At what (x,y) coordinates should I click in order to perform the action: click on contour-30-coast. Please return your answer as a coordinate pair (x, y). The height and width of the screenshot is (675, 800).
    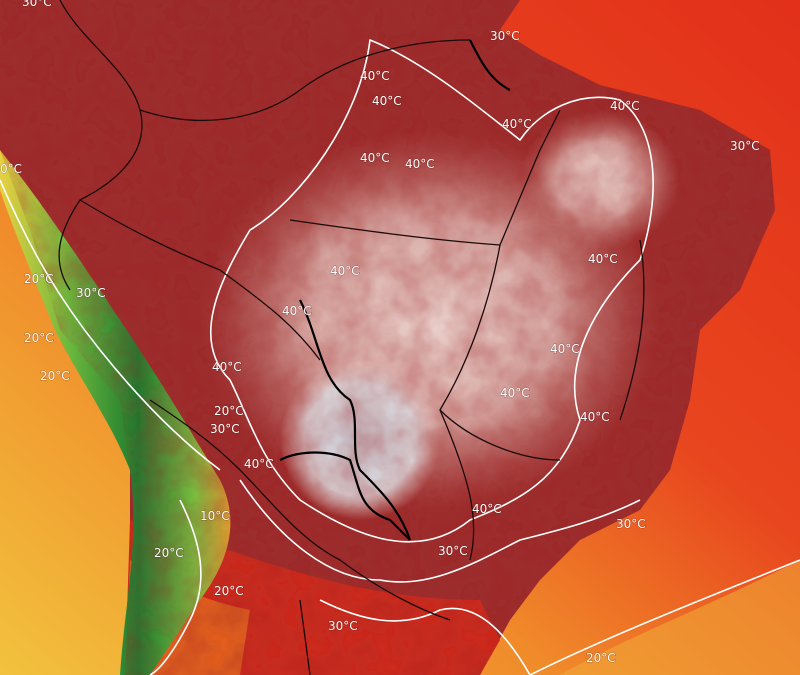
    Looking at the image, I should click on (425, 637).